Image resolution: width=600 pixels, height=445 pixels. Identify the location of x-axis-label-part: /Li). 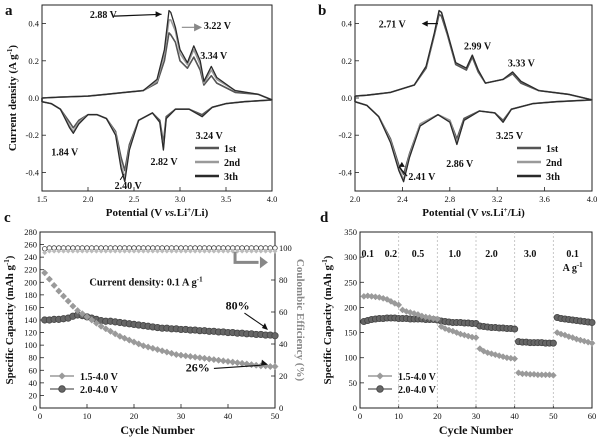
(516, 213).